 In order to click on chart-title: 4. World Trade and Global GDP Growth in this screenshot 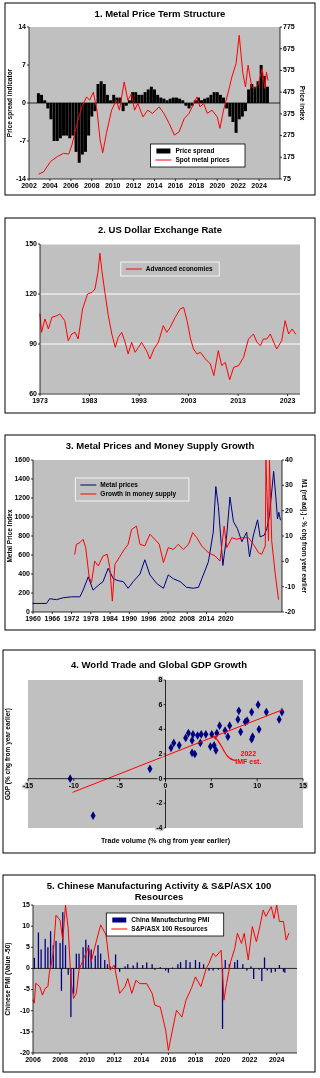, I will do `click(159, 664)`.